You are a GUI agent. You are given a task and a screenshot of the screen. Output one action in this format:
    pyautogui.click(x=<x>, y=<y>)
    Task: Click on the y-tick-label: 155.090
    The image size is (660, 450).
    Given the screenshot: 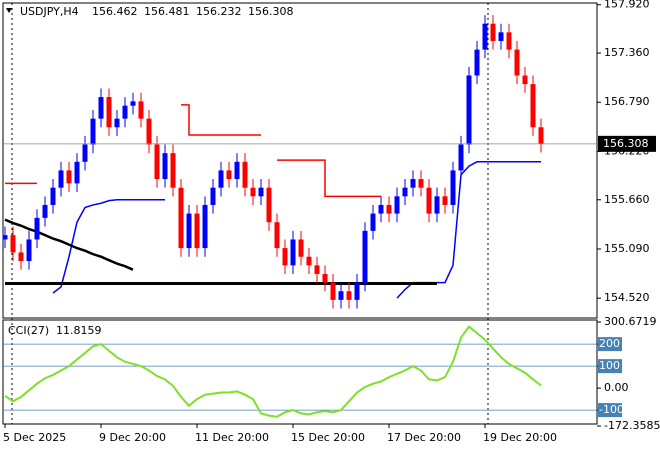 What is the action you would take?
    pyautogui.click(x=627, y=248)
    